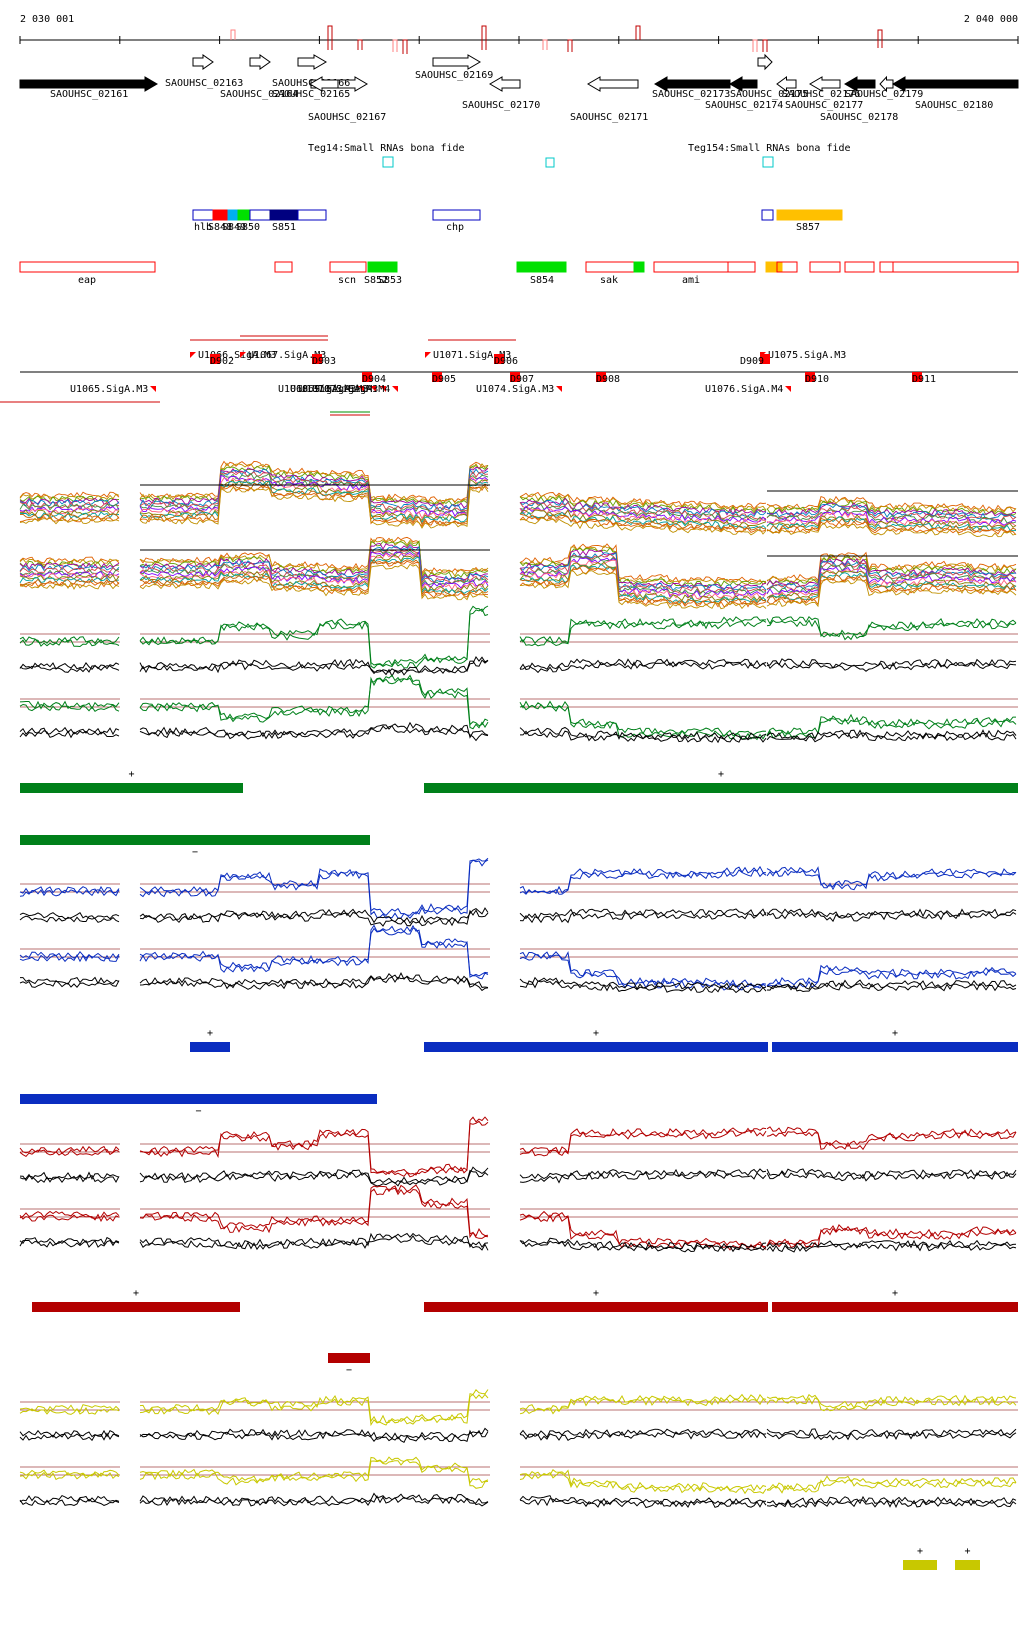 This screenshot has width=1024, height=1644. What do you see at coordinates (506, 361) in the screenshot?
I see `terminator-label: D906` at bounding box center [506, 361].